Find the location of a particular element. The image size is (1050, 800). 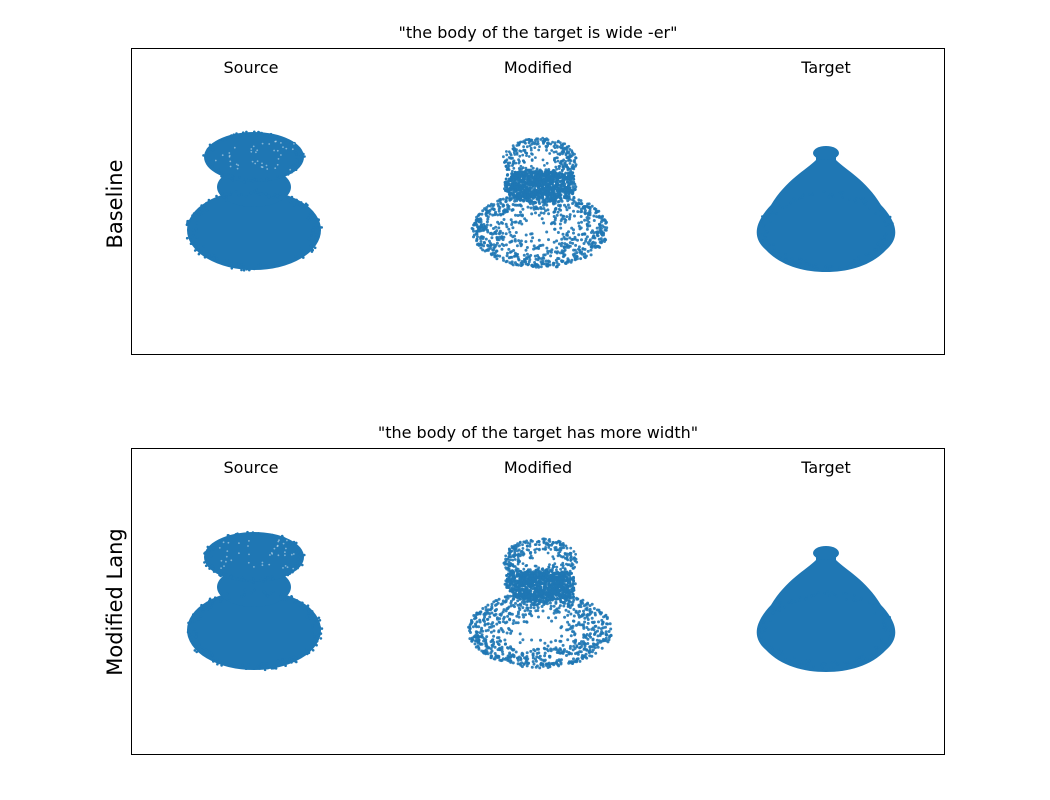

row-label: Modified Lang is located at coordinates (115, 602).